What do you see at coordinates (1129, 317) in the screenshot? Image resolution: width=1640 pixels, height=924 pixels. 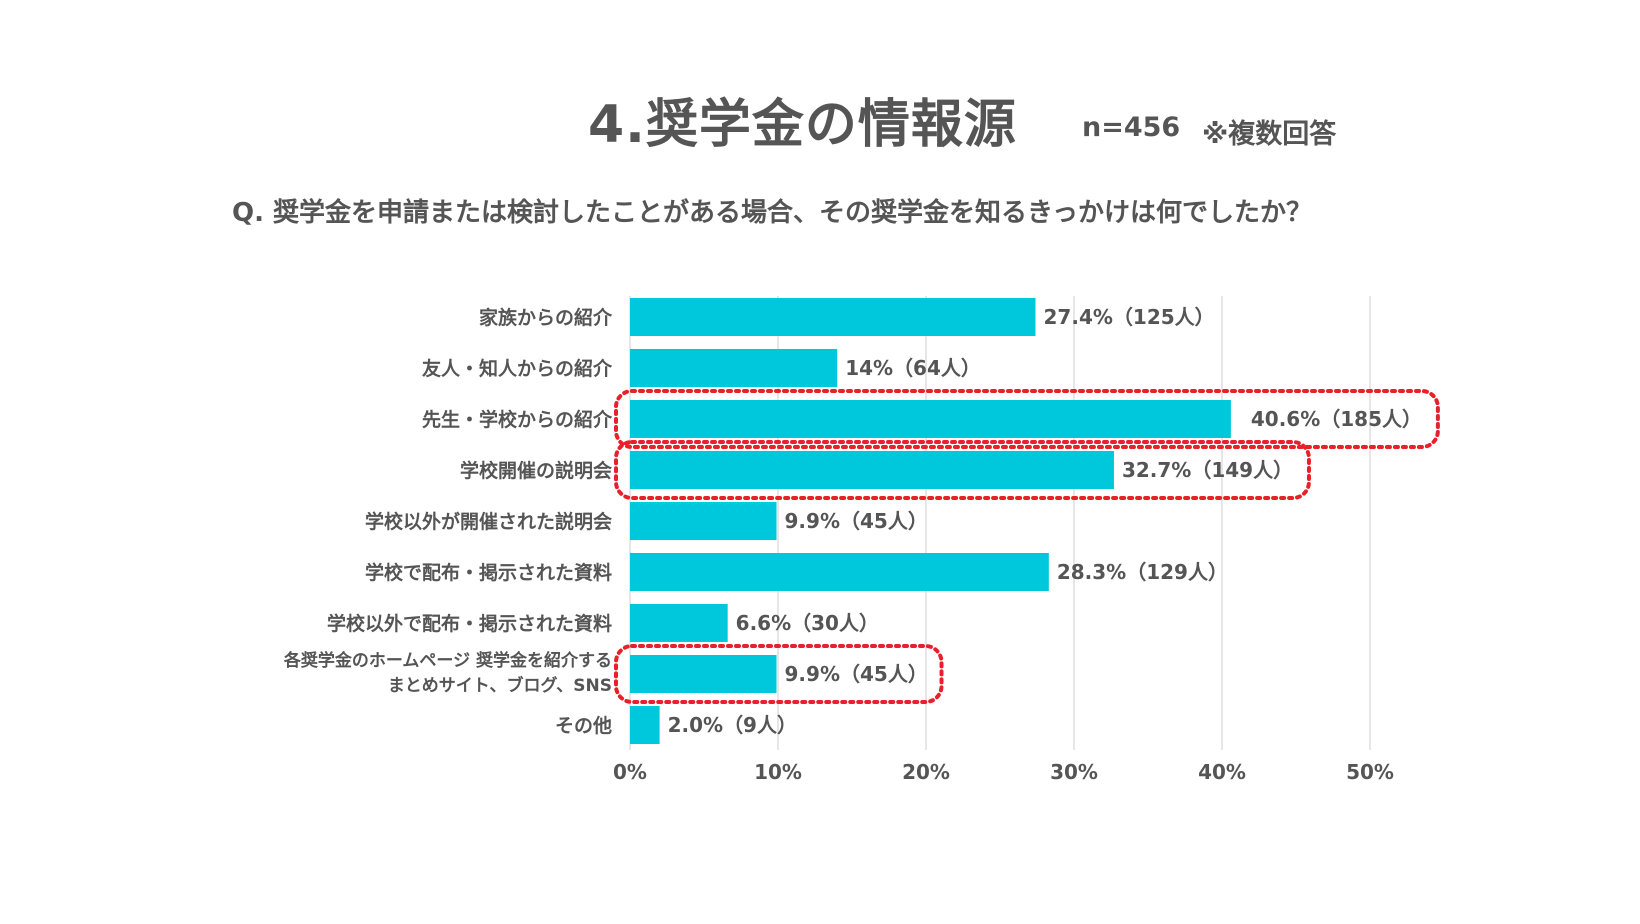 I see `data-label: 27.4%（125人）` at bounding box center [1129, 317].